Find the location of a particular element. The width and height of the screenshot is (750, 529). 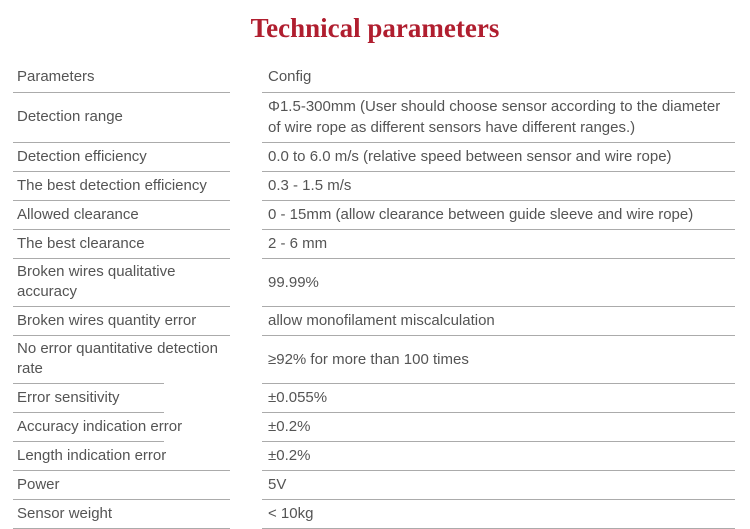

parameter-label: Detection range is located at coordinates (70, 116).